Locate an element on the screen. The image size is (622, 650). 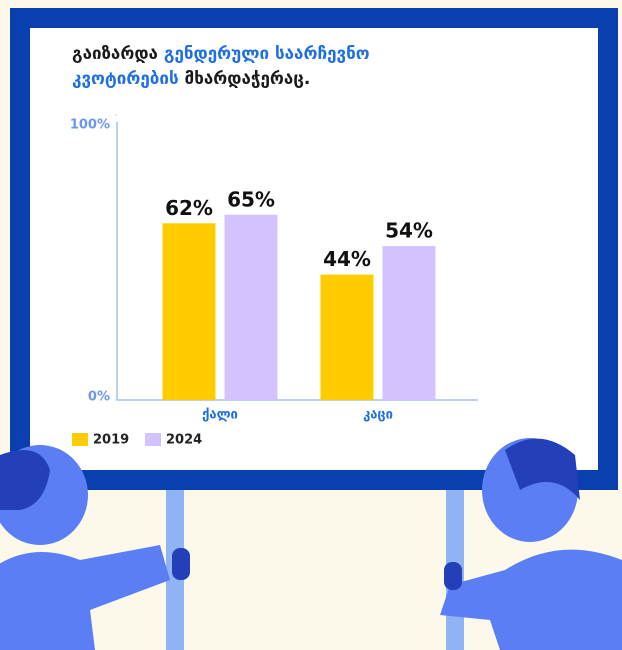
title-part: მხარდაჭერაც. is located at coordinates (247, 79).